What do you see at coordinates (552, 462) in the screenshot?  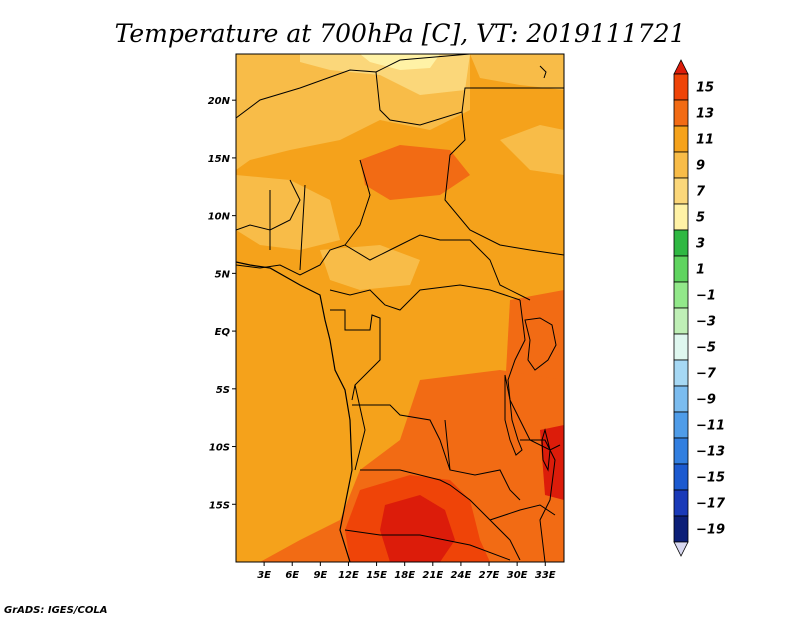 I see `field-region-15-east` at bounding box center [552, 462].